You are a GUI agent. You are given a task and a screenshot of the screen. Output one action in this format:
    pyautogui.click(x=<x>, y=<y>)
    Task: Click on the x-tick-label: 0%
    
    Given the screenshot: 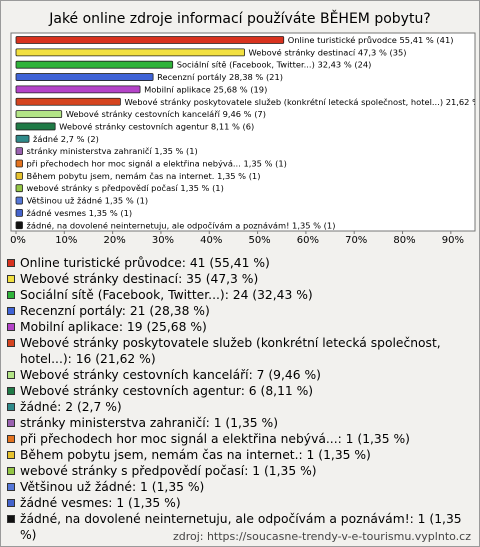 What is the action you would take?
    pyautogui.click(x=18, y=240)
    